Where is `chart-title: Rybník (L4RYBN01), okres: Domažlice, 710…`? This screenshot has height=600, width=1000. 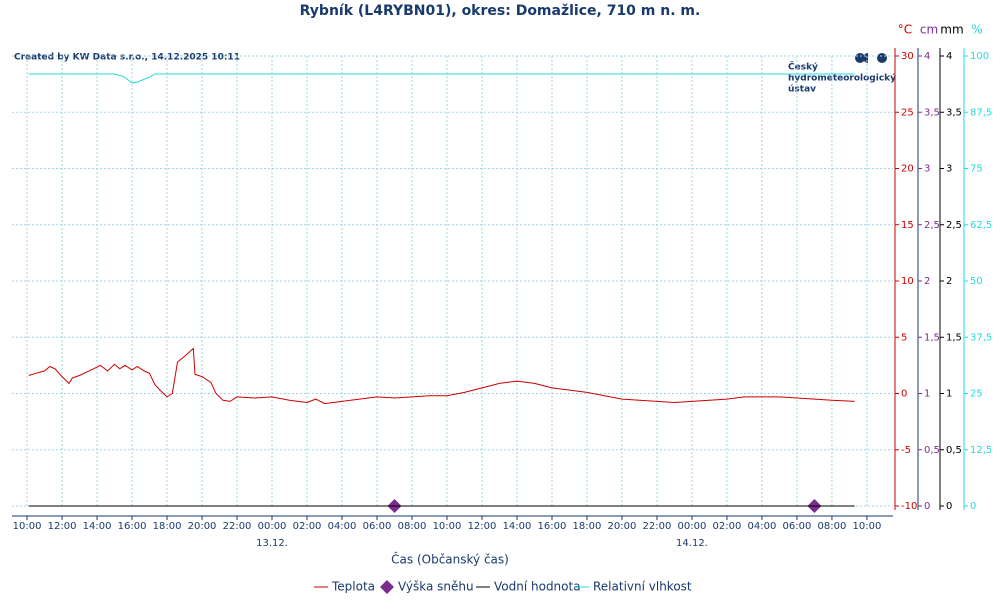 chart-title: Rybník (L4RYBN01), okres: Domažlice, 710… is located at coordinates (500, 11).